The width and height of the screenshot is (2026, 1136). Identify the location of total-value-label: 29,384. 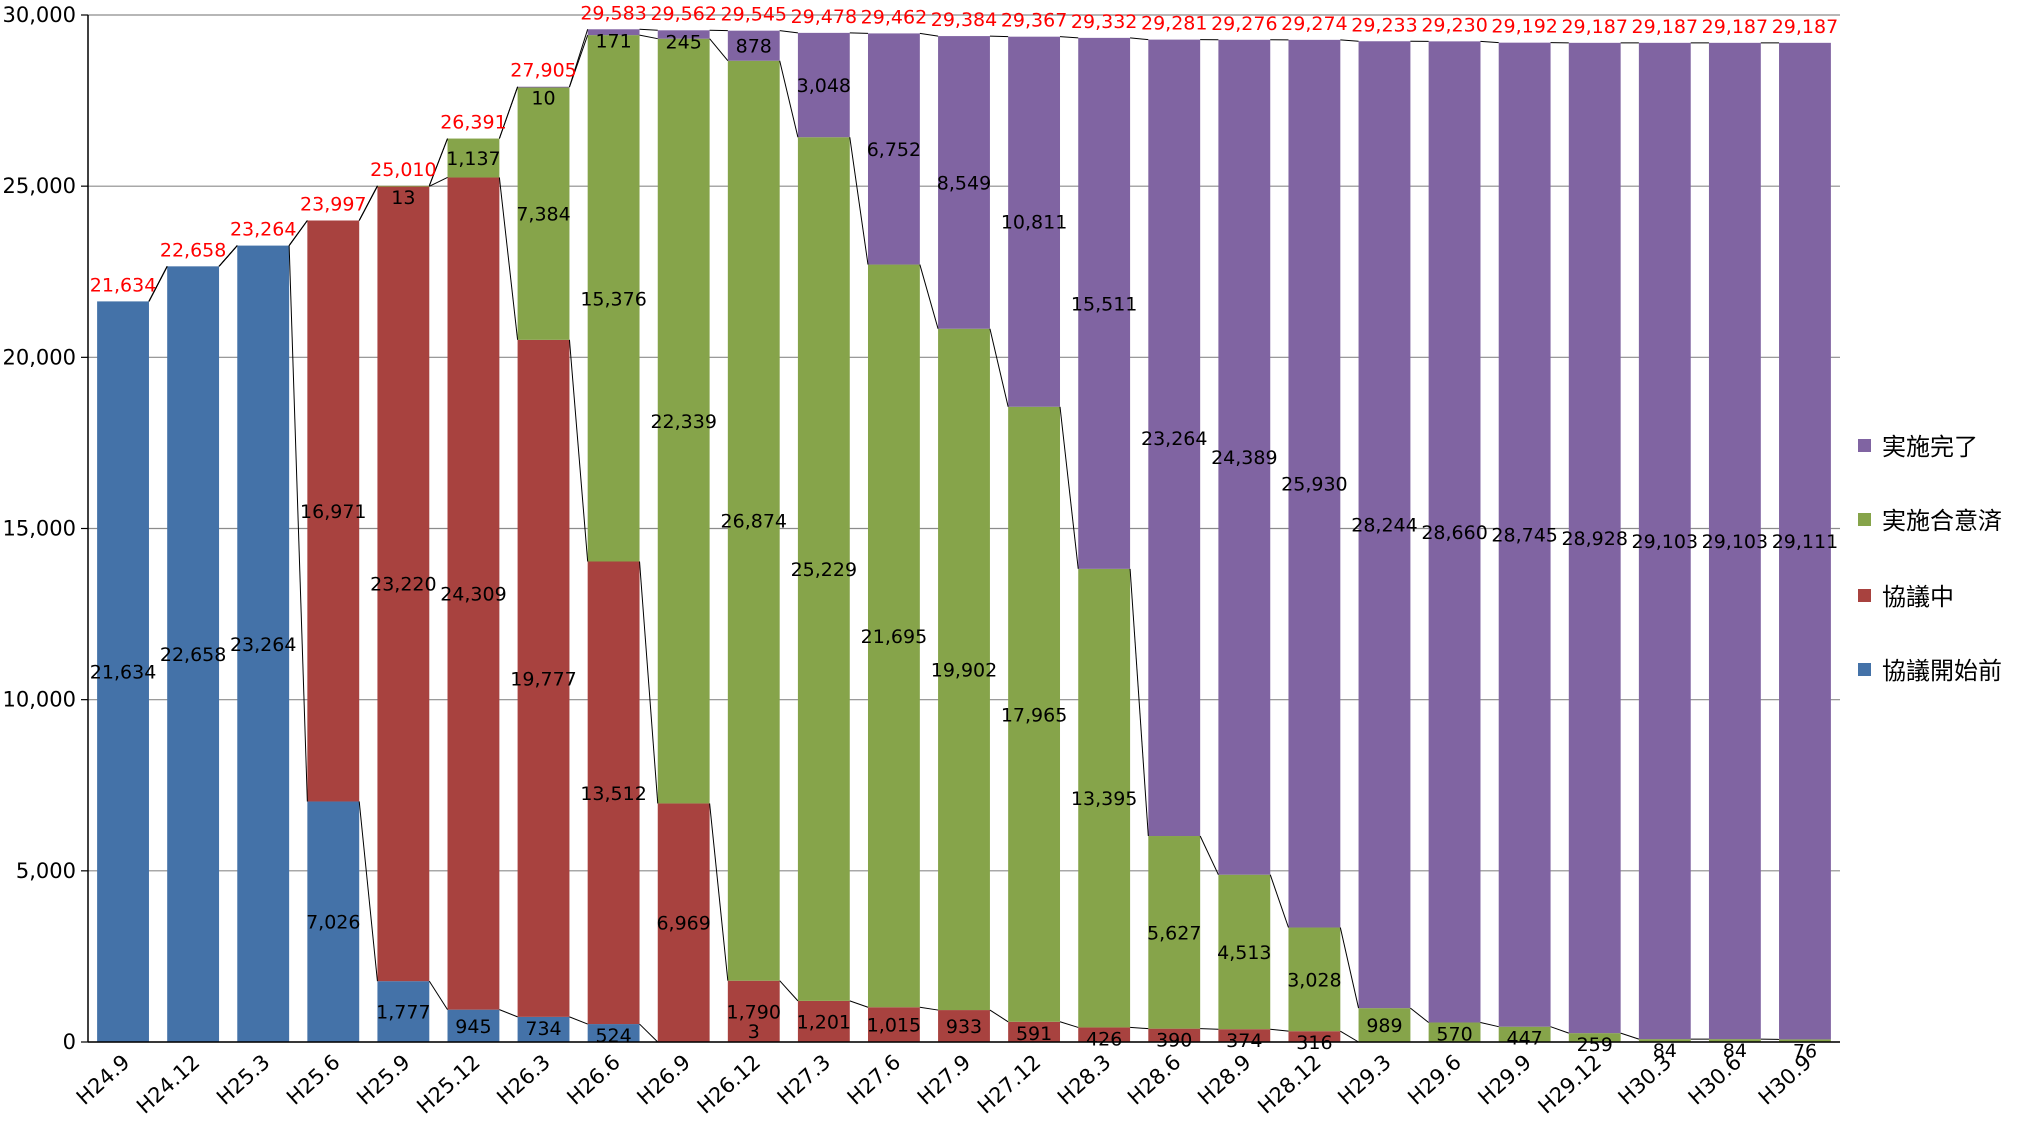
(964, 20).